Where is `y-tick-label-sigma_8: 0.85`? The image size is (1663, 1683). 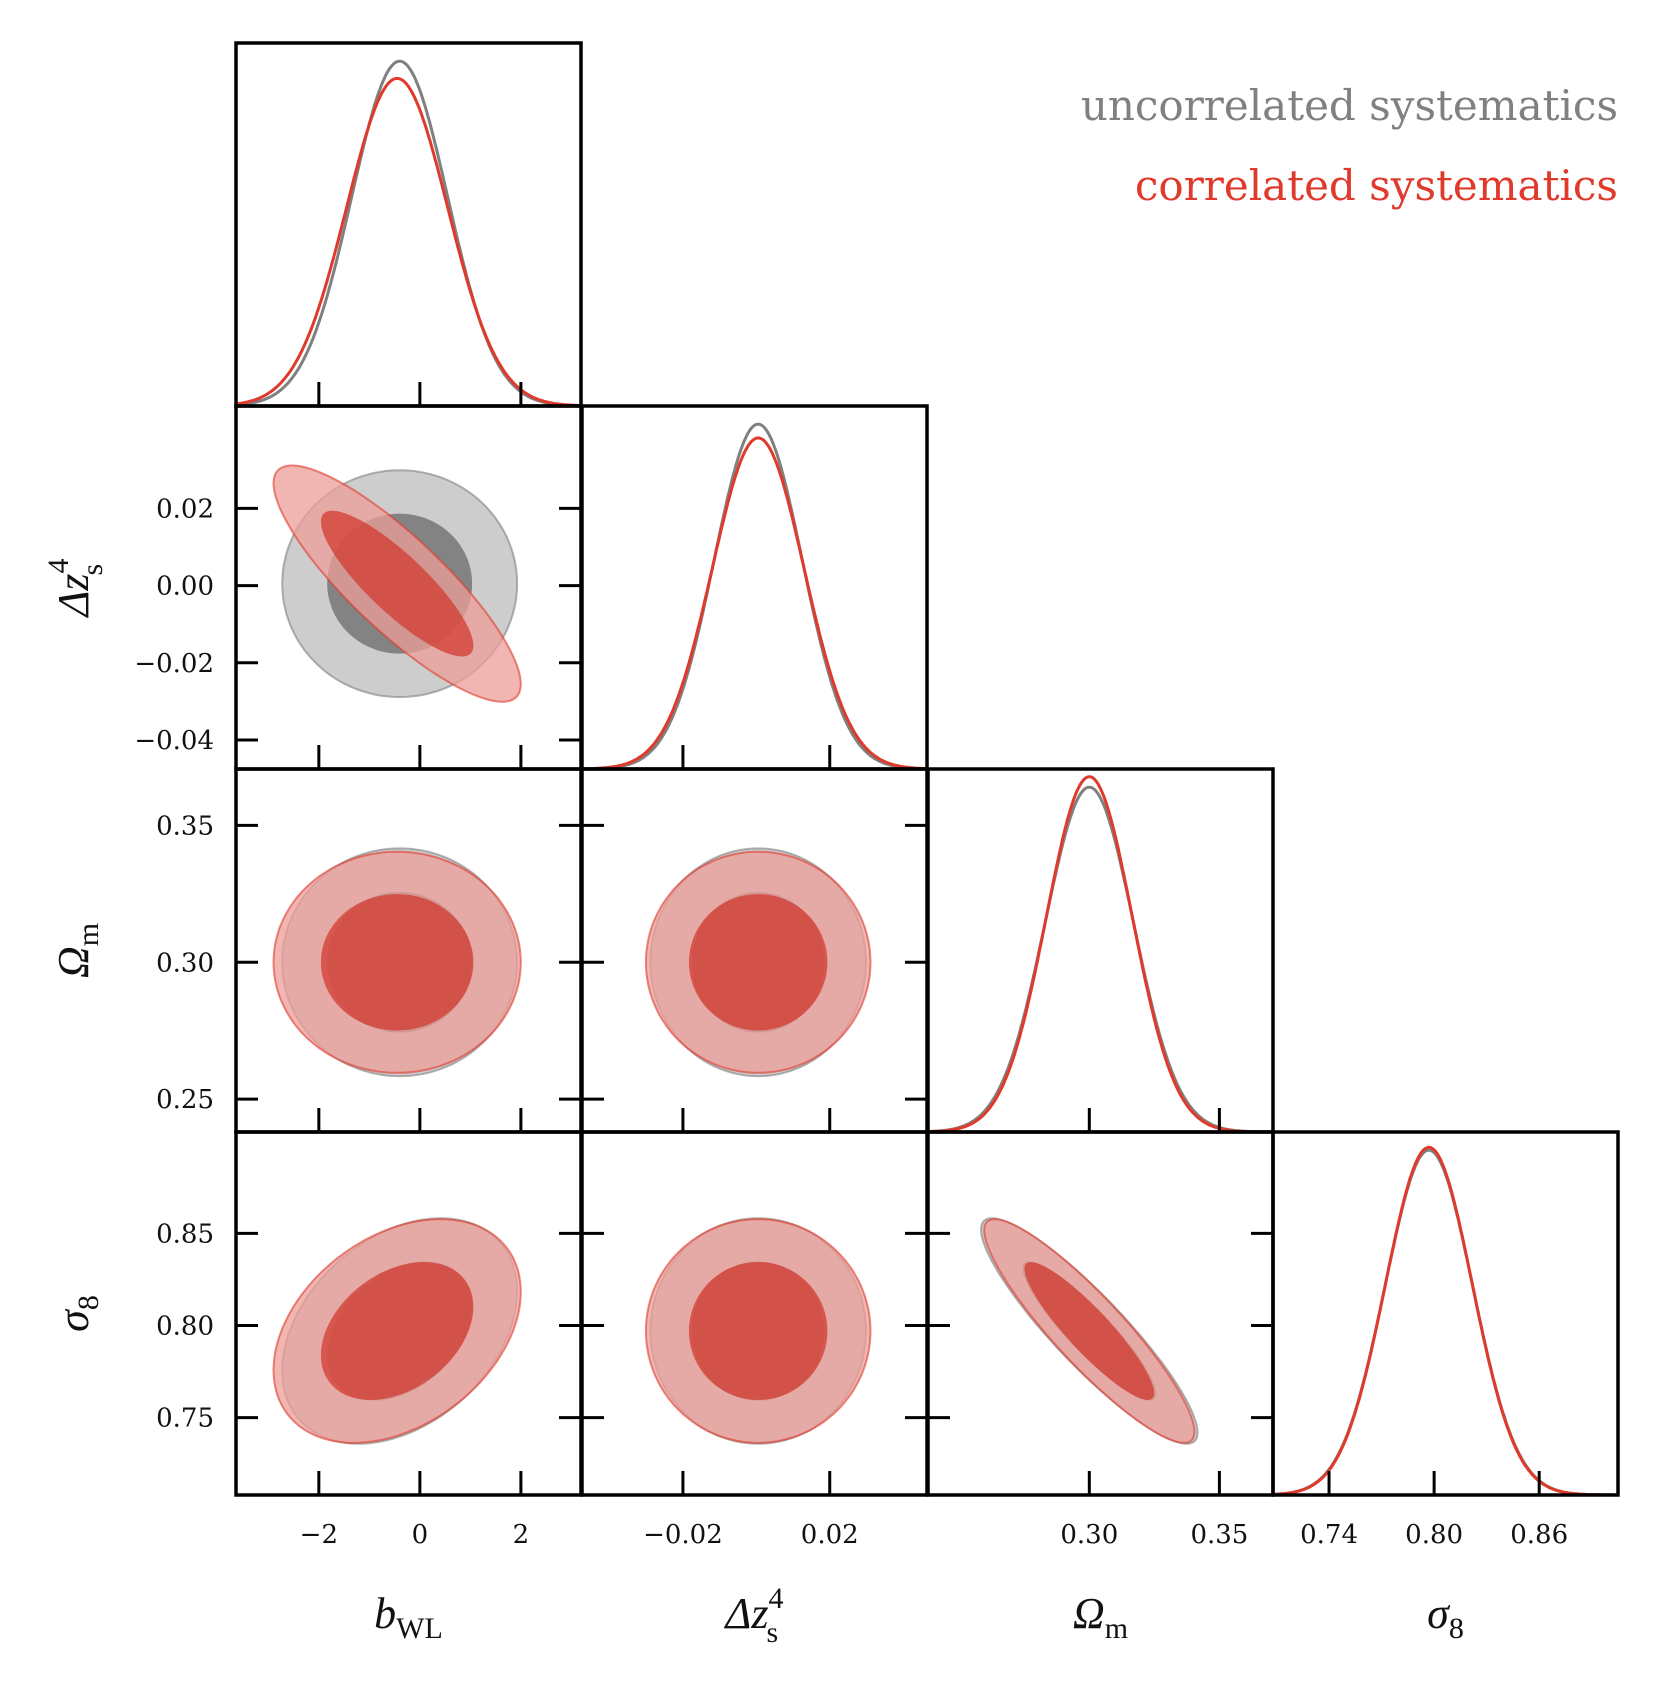
y-tick-label-sigma_8: 0.85 is located at coordinates (185, 1234).